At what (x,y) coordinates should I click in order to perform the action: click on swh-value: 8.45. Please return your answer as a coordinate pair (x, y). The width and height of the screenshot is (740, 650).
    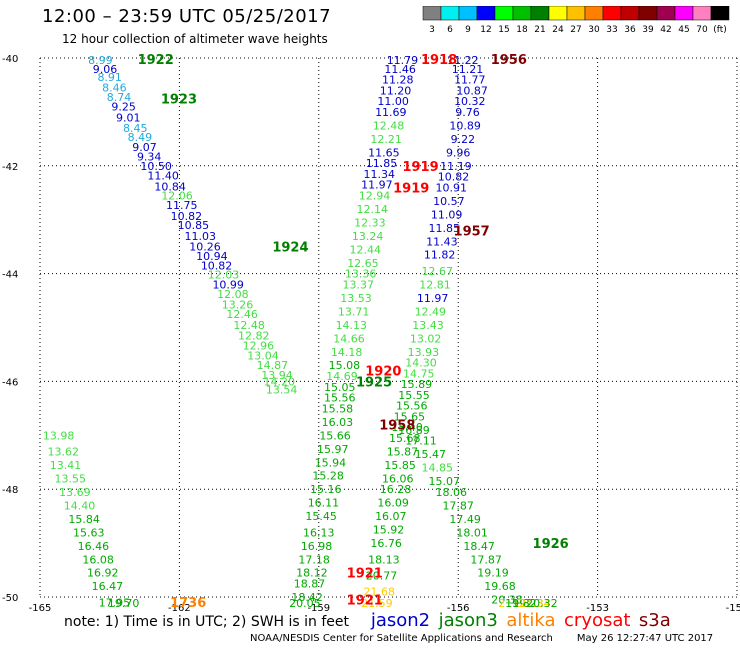
    Looking at the image, I should click on (135, 128).